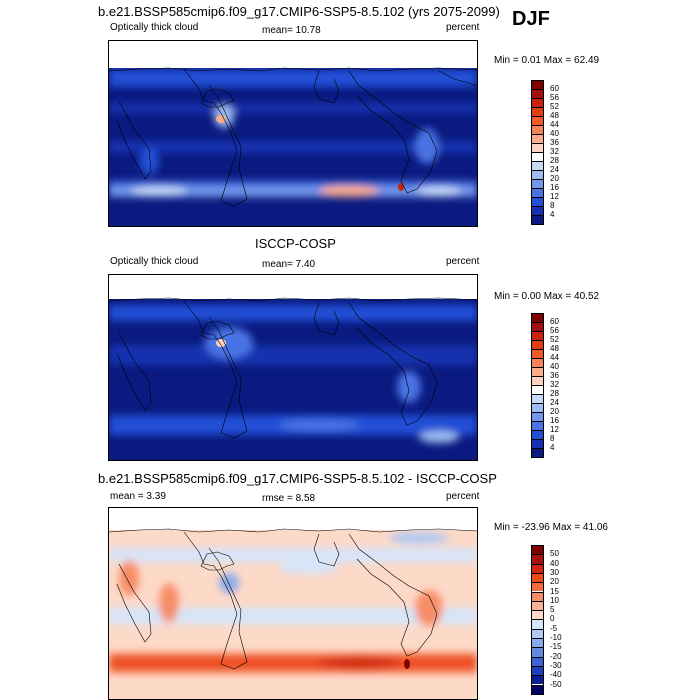 The width and height of the screenshot is (700, 700). What do you see at coordinates (463, 496) in the screenshot?
I see `panel3-units-label: percent` at bounding box center [463, 496].